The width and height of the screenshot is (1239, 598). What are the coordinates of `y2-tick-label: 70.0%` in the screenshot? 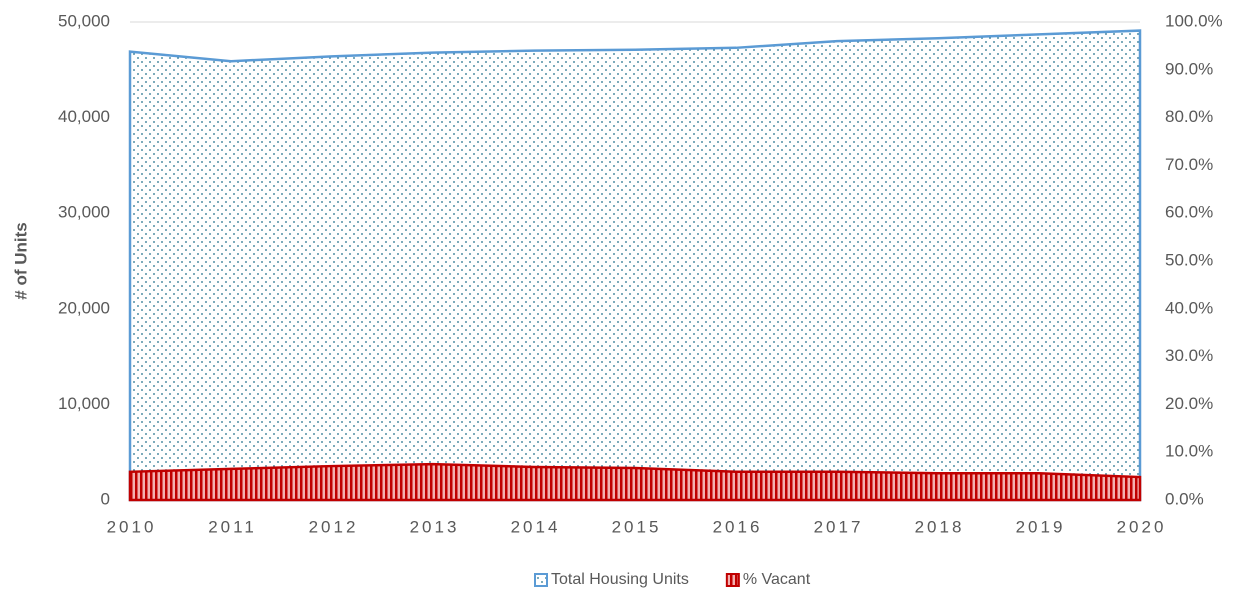 It's located at (1189, 164).